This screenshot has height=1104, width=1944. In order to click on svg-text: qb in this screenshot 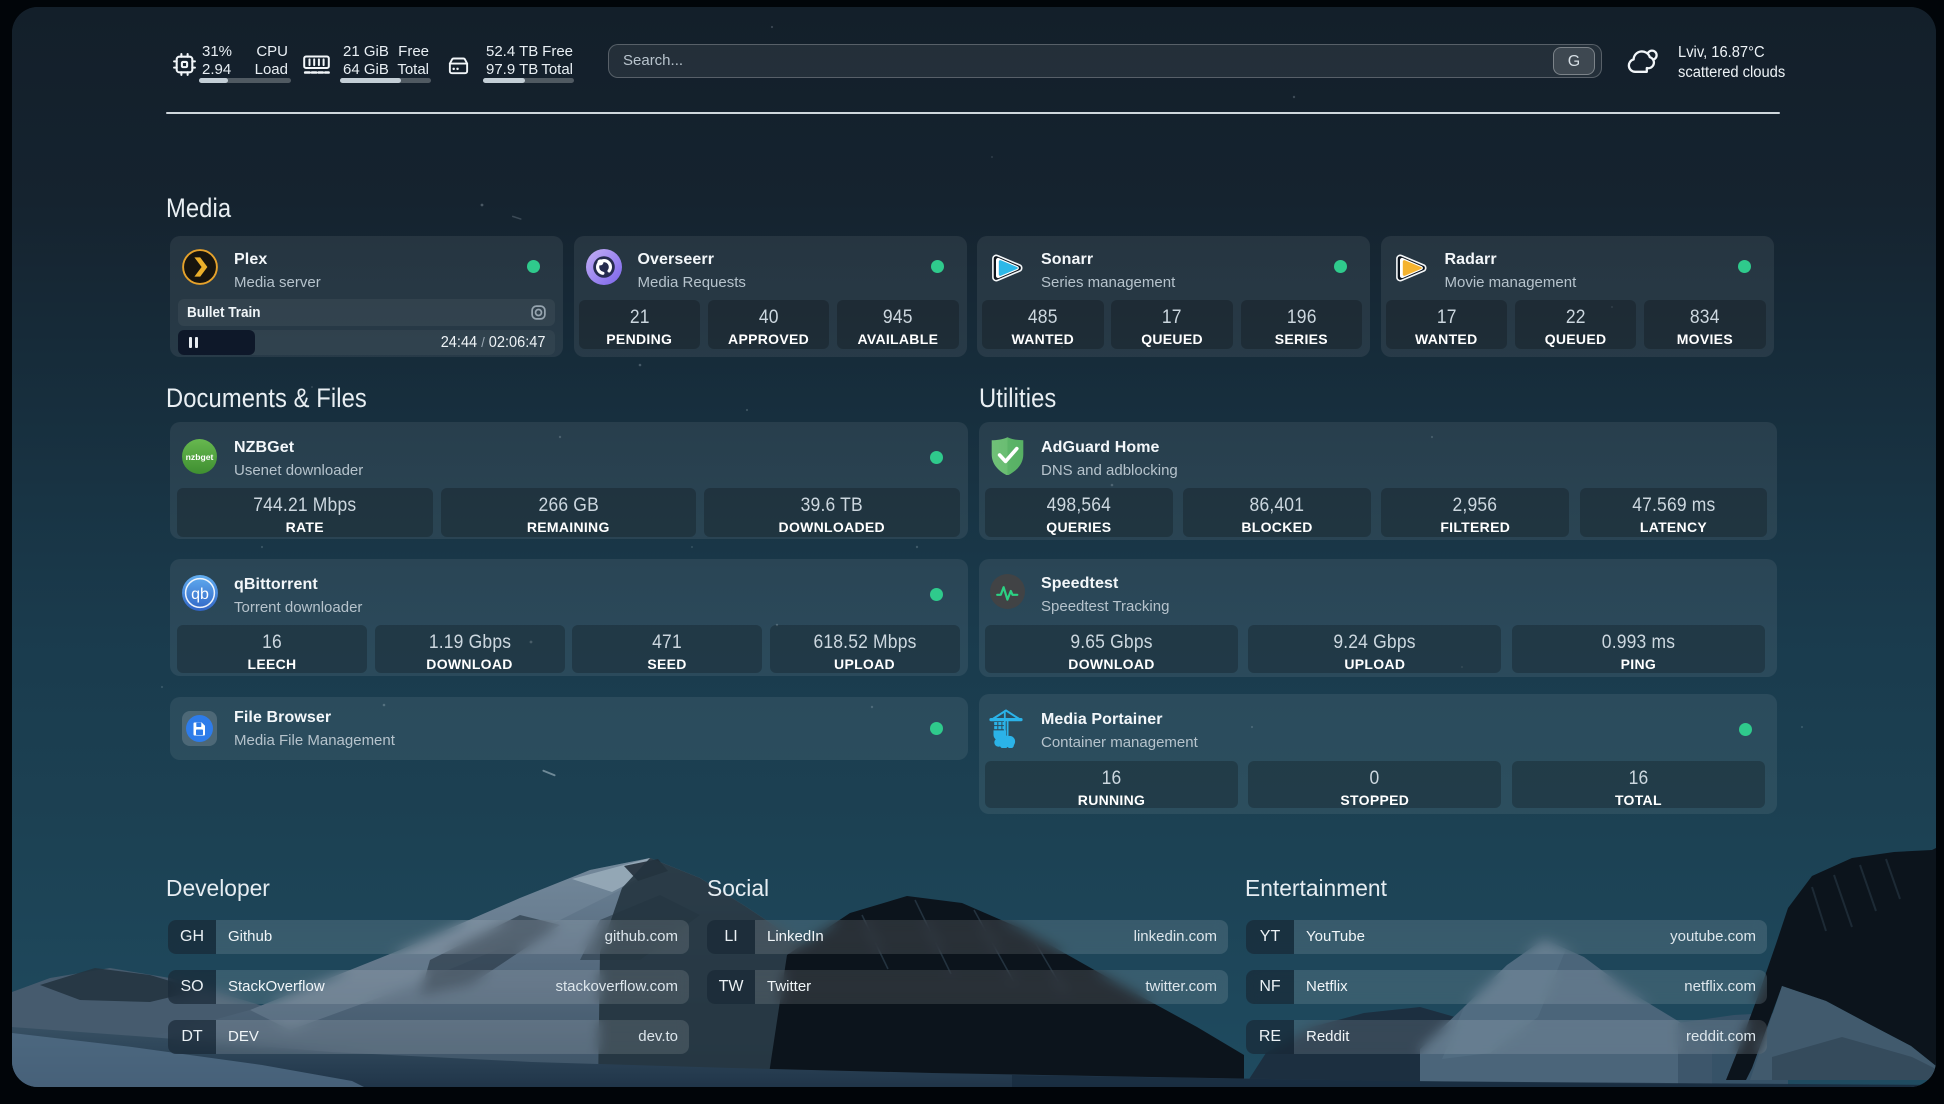, I will do `click(200, 594)`.